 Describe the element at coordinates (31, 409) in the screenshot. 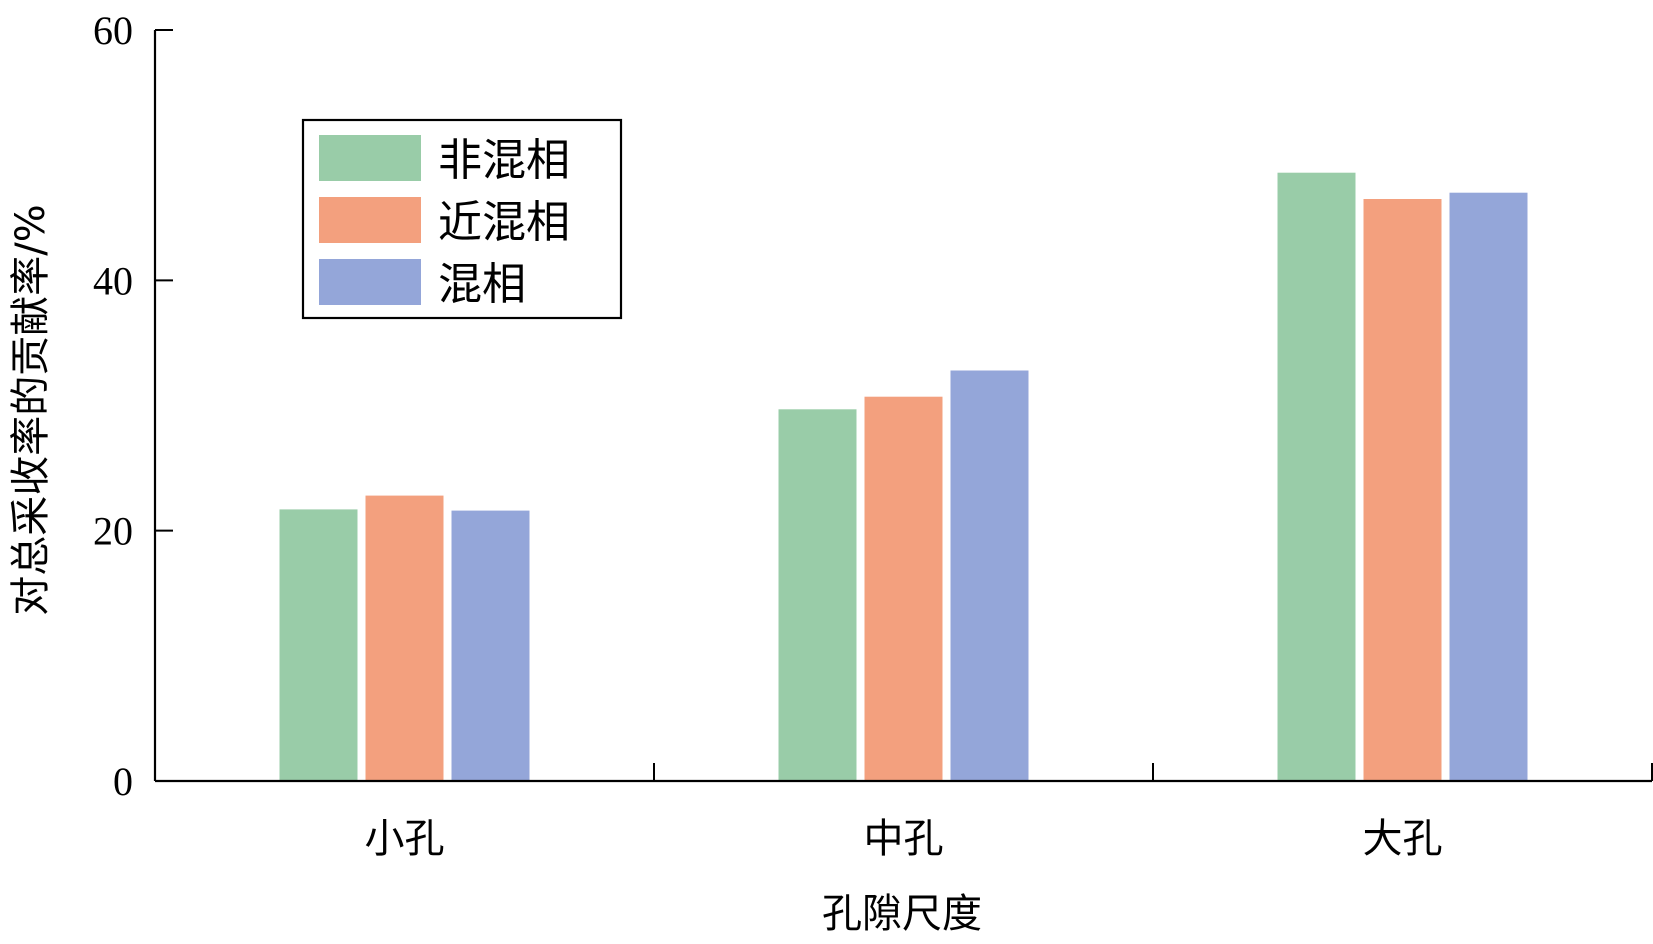

I see `y-axis-title: 对总采收率的贡献率/%` at that location.